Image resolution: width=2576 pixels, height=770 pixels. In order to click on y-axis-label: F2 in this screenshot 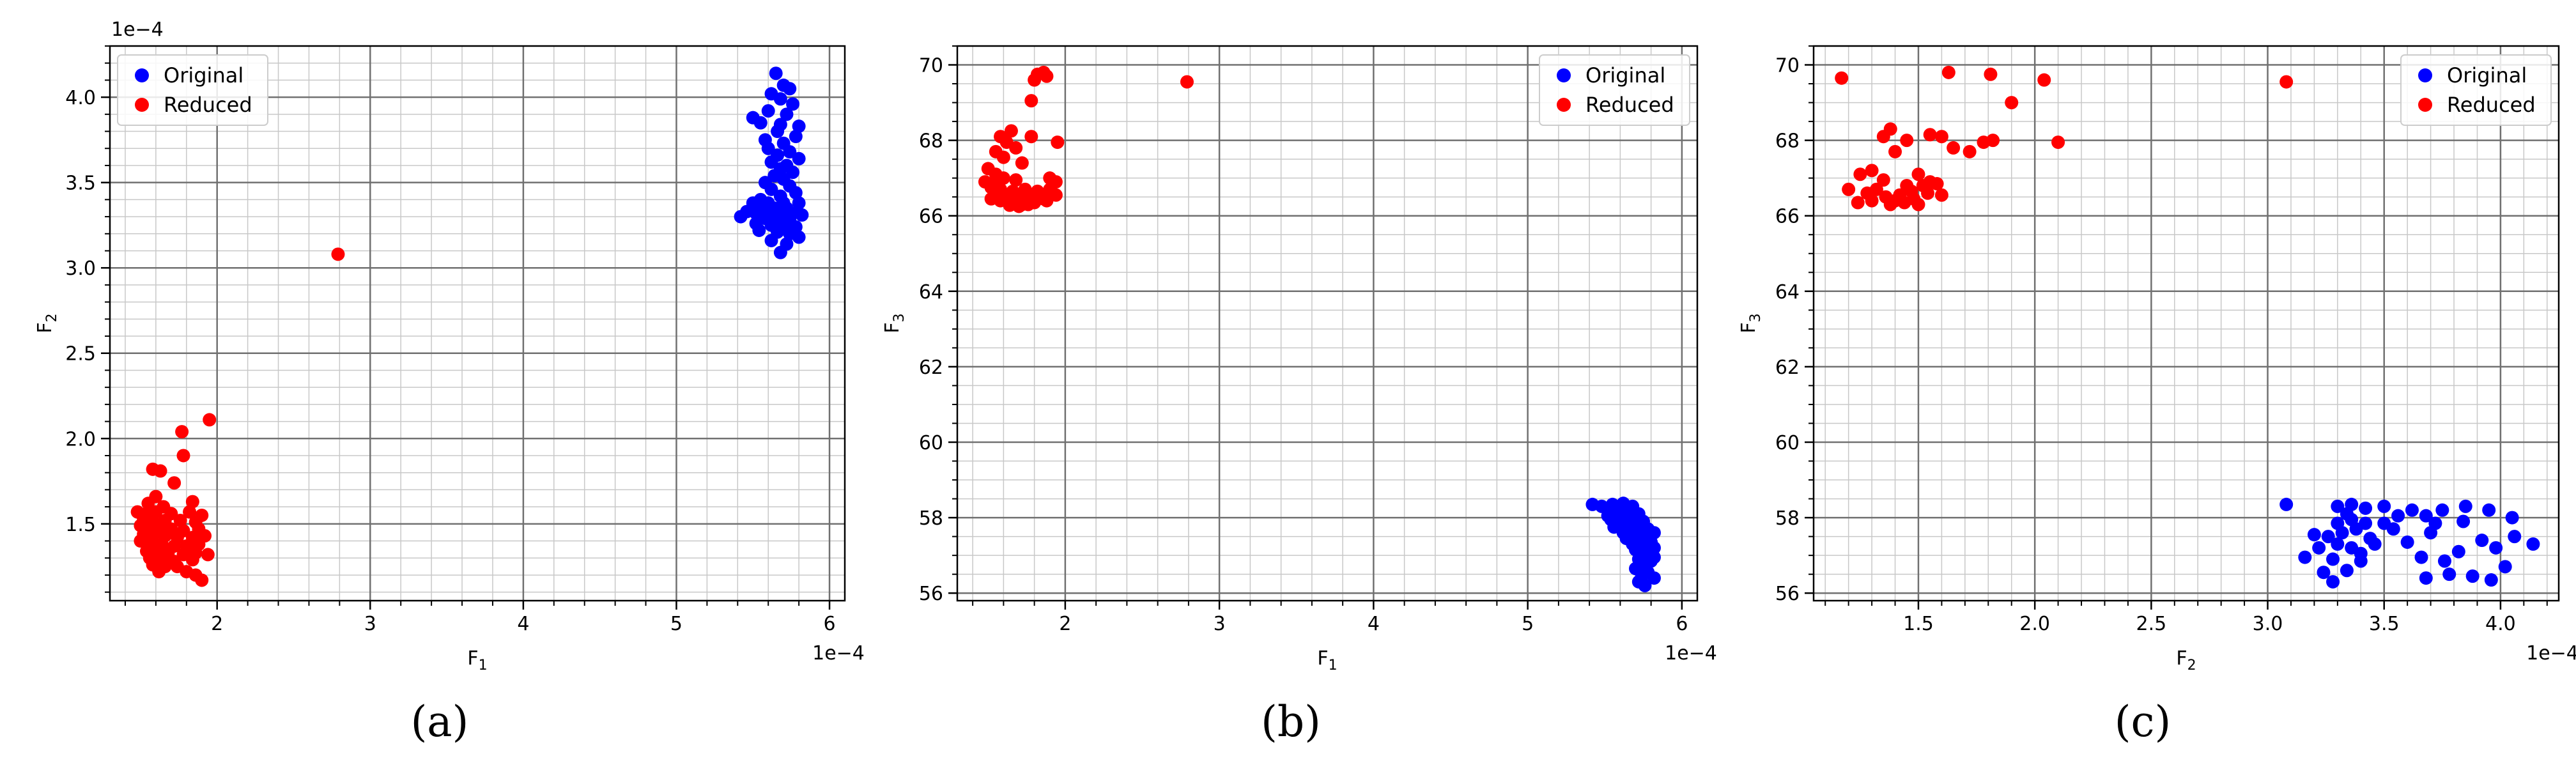, I will do `click(47, 323)`.